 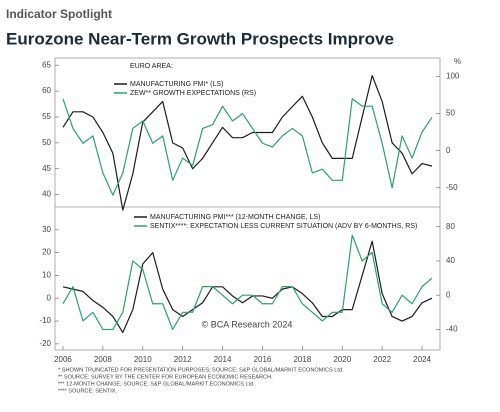 I want to click on y-tick-label: 40, so click(x=46, y=194).